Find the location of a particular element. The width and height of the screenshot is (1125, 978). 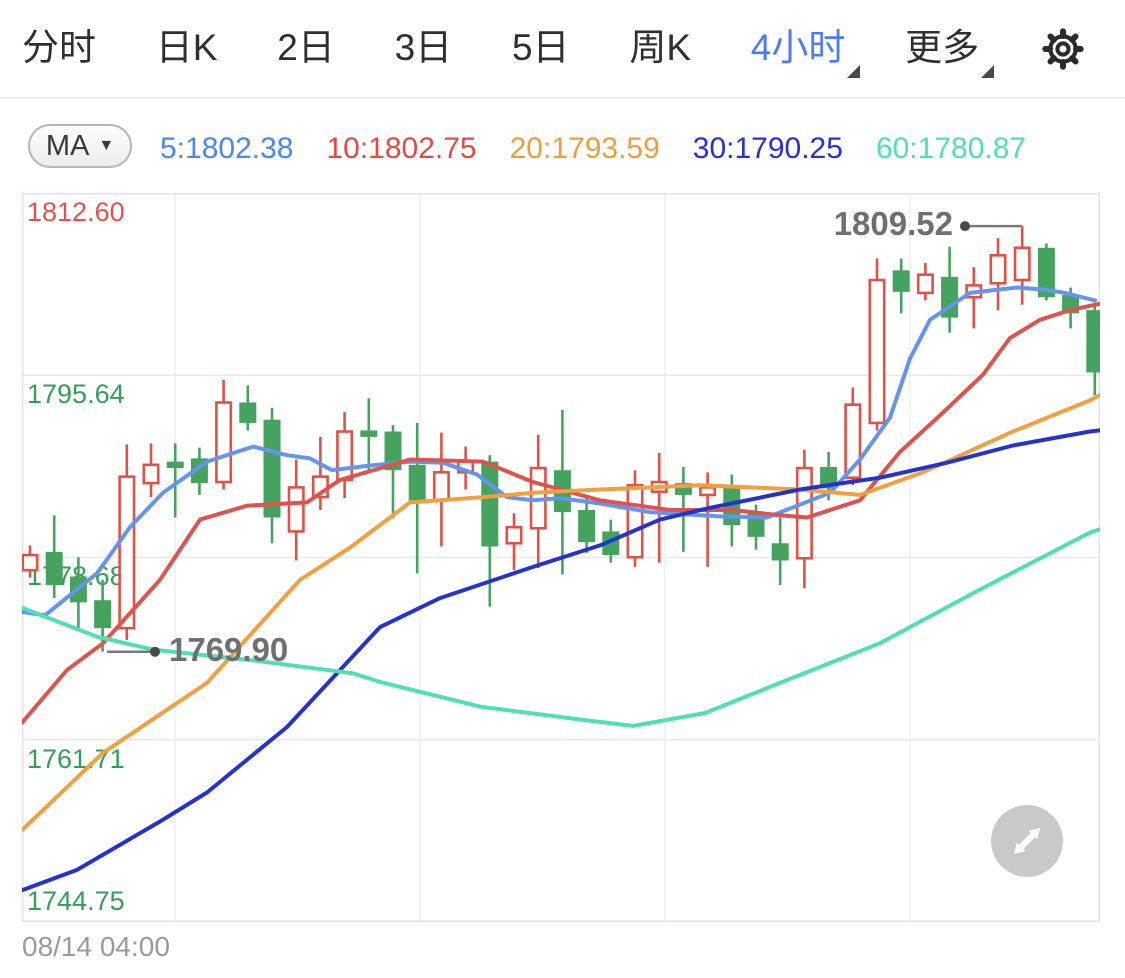

tab-minute: 分时 is located at coordinates (59, 48).